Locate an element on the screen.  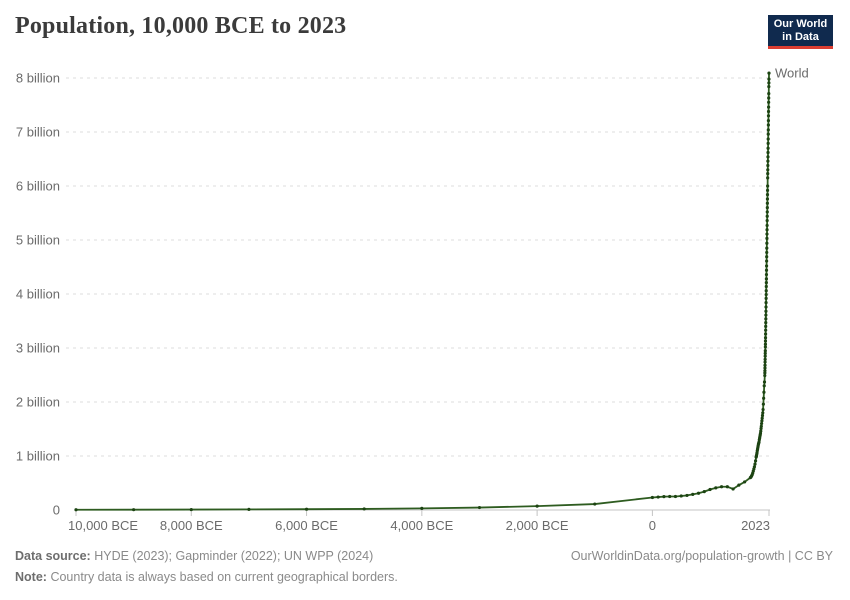
y-axis-tick-label: 2 billion is located at coordinates (38, 402).